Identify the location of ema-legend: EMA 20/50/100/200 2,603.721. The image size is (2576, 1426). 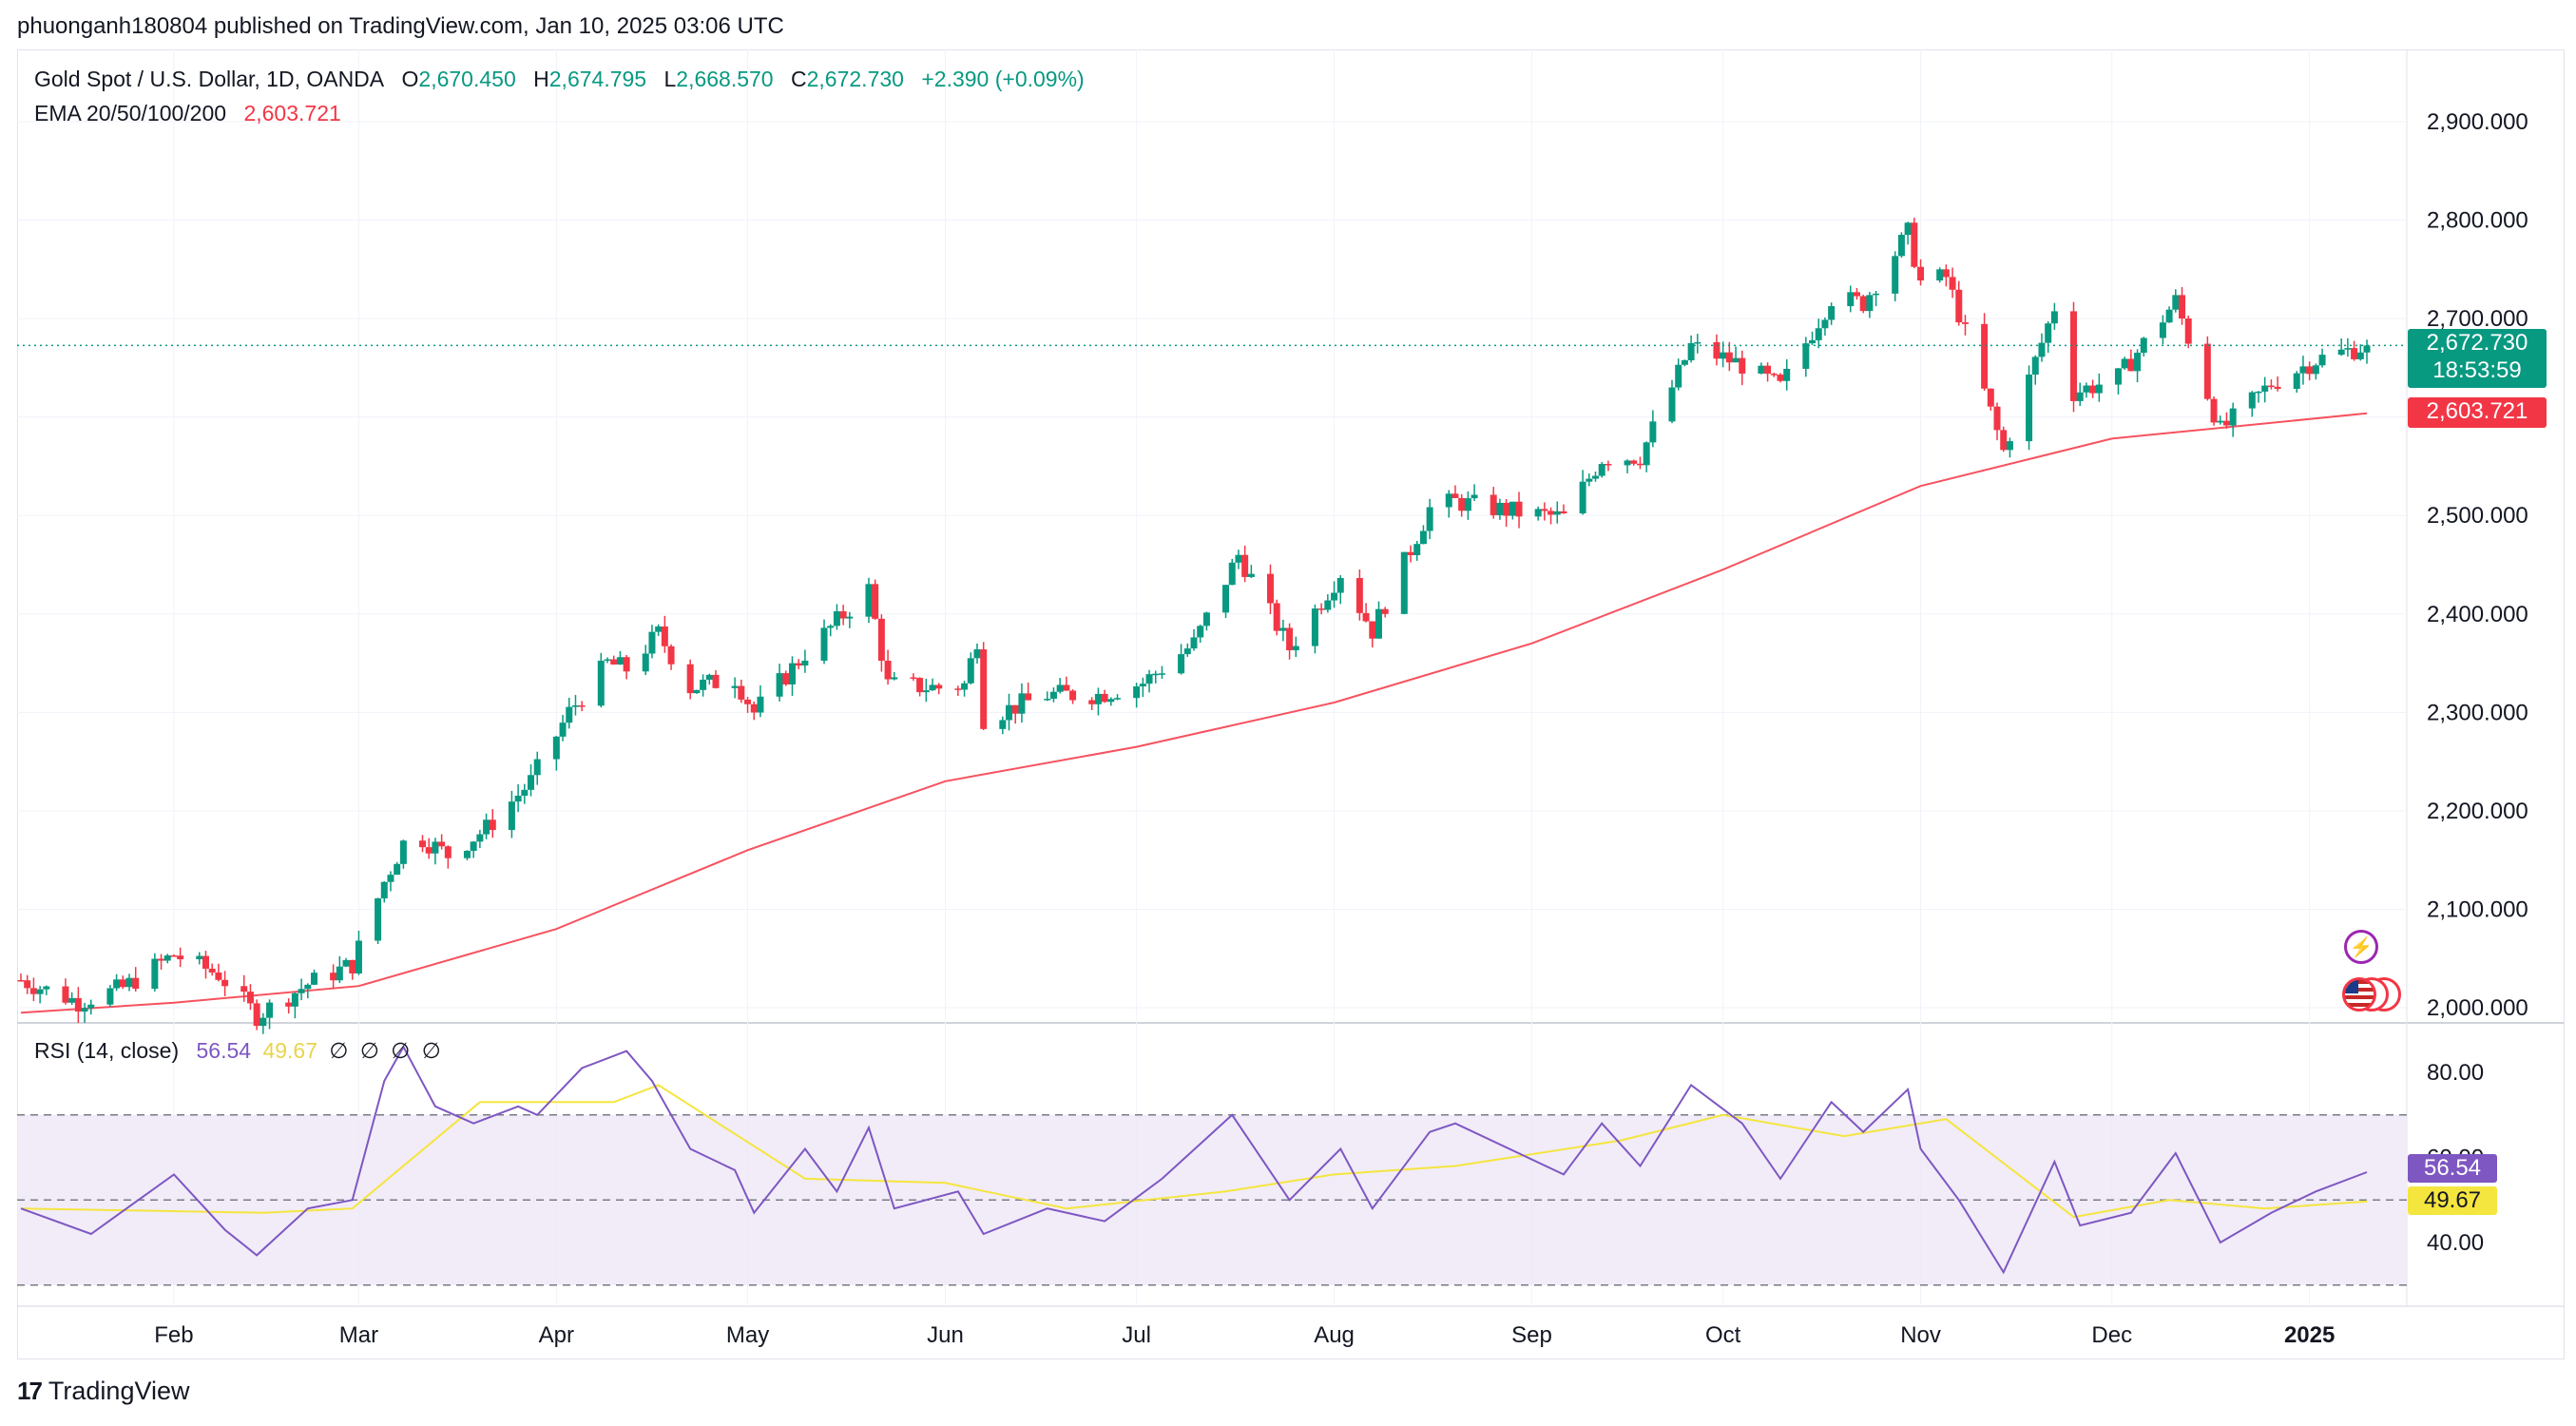
(190, 113).